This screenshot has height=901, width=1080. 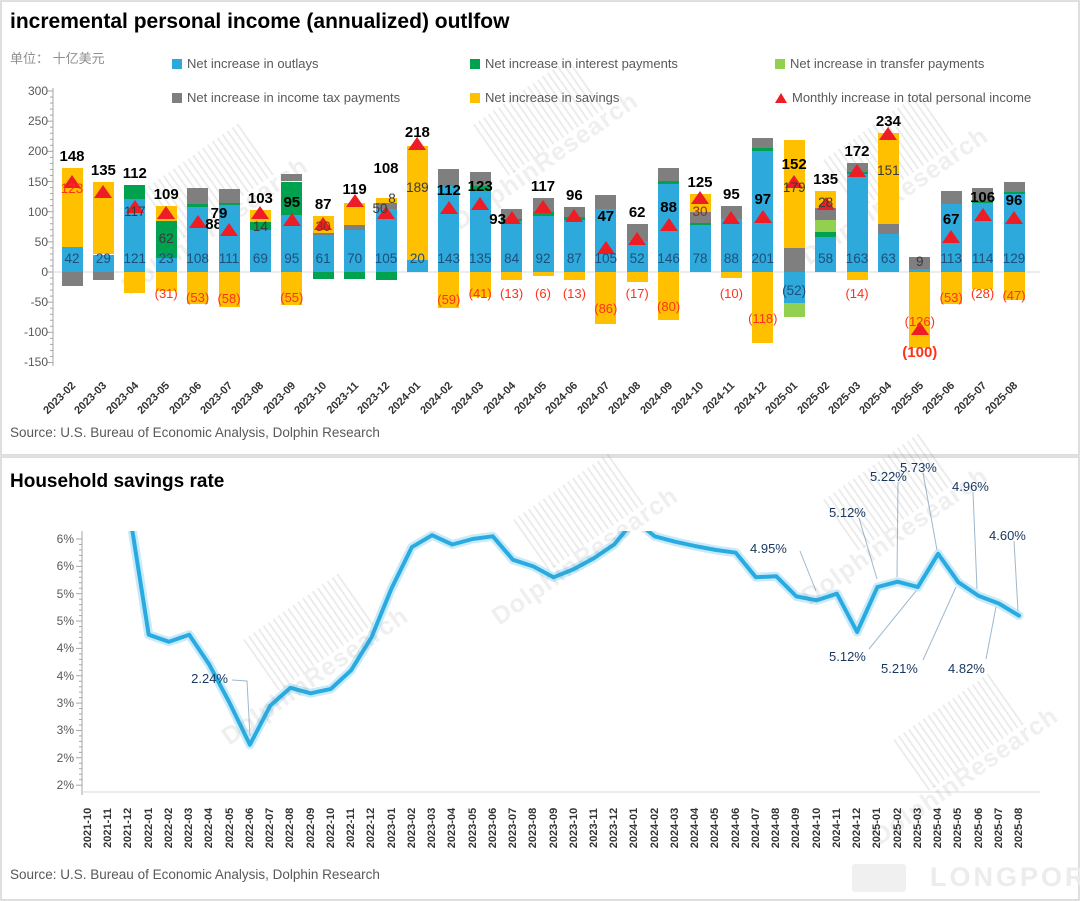 What do you see at coordinates (970, 486) in the screenshot?
I see `line-annotation-label: 4.96%` at bounding box center [970, 486].